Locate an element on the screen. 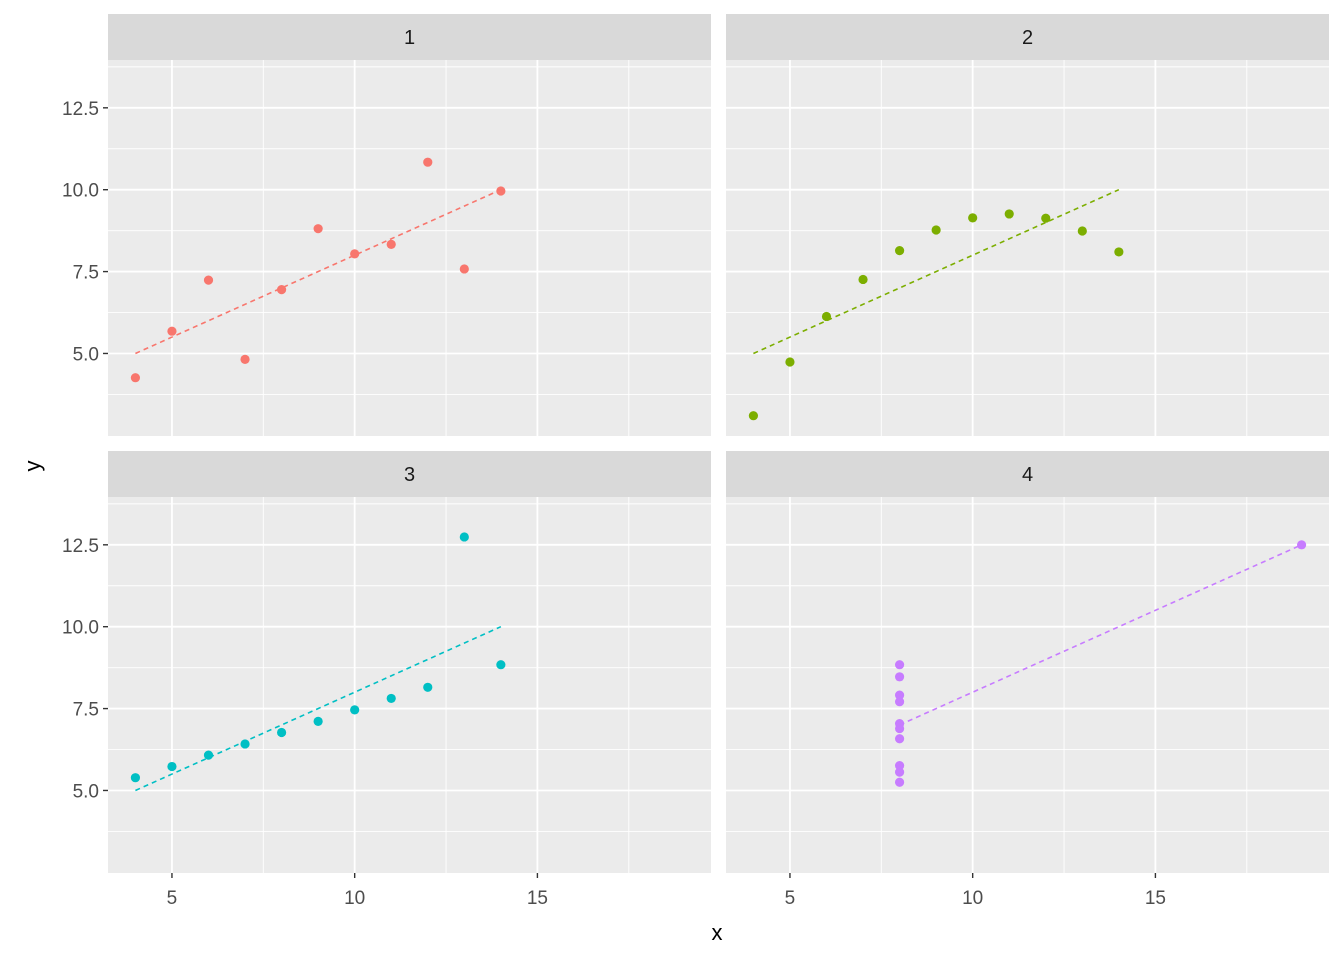 The image size is (1344, 960). facet-strip-label: 1 is located at coordinates (409, 38).